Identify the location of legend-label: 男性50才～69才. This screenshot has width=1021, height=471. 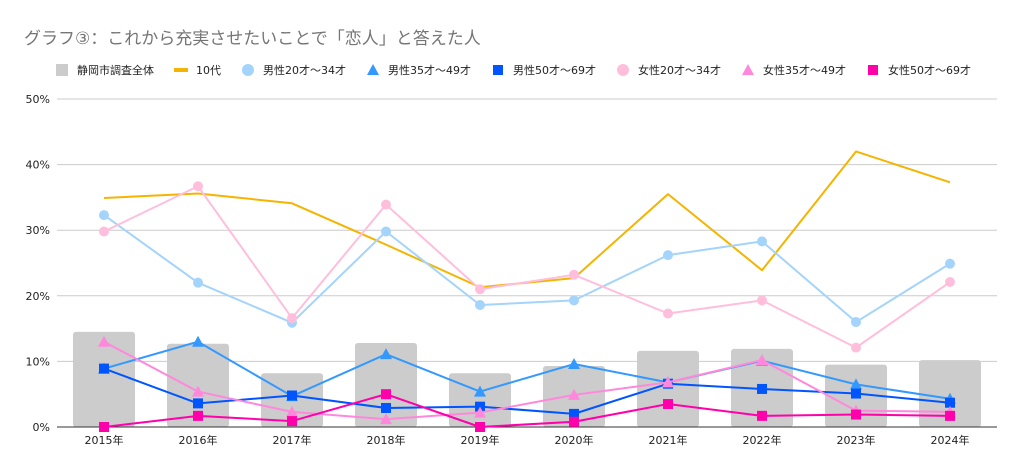
(554, 70).